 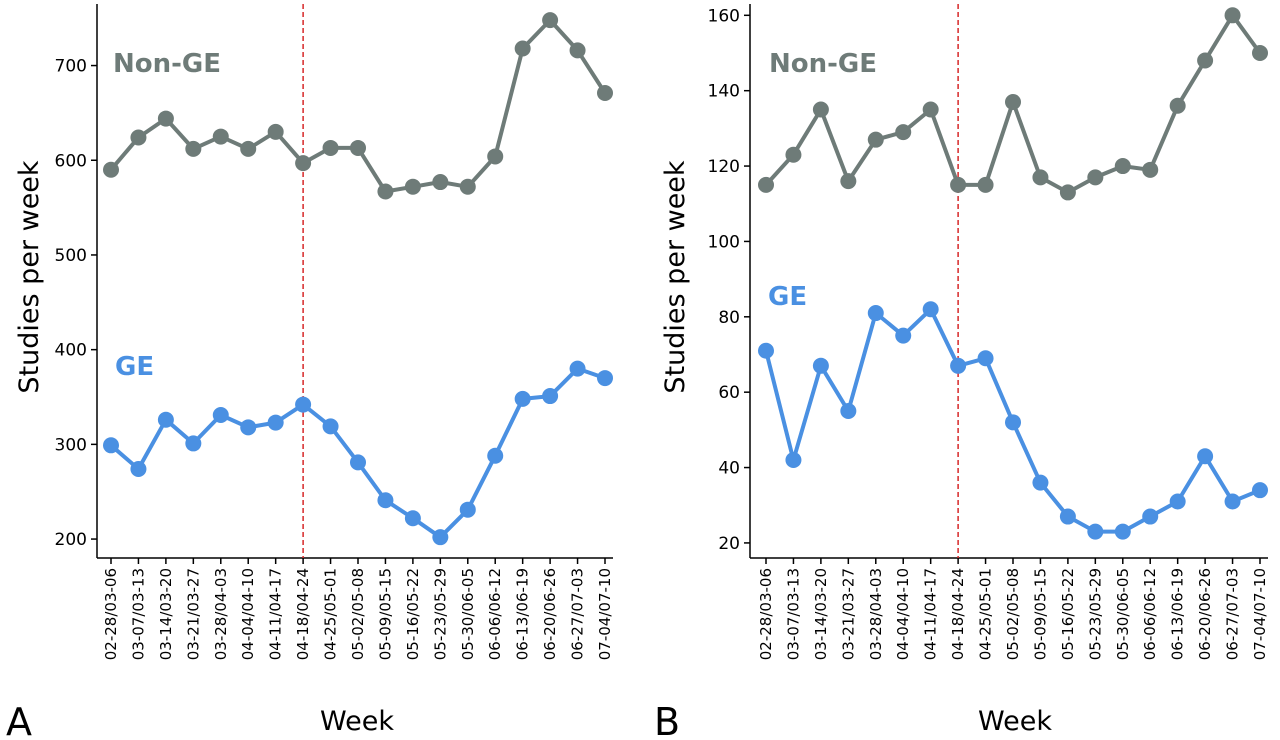 What do you see at coordinates (876, 614) in the screenshot?
I see `panel-b-x-tick-label: 03-28/04-03` at bounding box center [876, 614].